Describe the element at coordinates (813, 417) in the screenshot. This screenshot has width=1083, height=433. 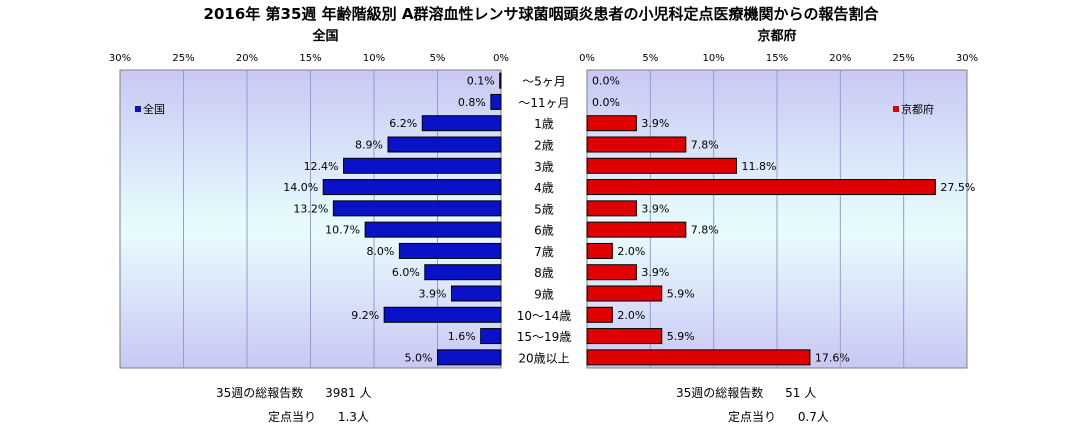
I see `footer-right-per-value: 0.7人` at that location.